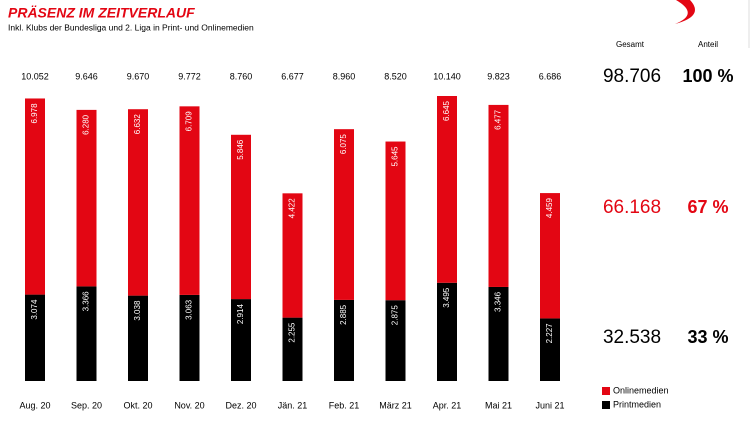  What do you see at coordinates (707, 337) in the screenshot?
I see `summary-share: 33 %` at bounding box center [707, 337].